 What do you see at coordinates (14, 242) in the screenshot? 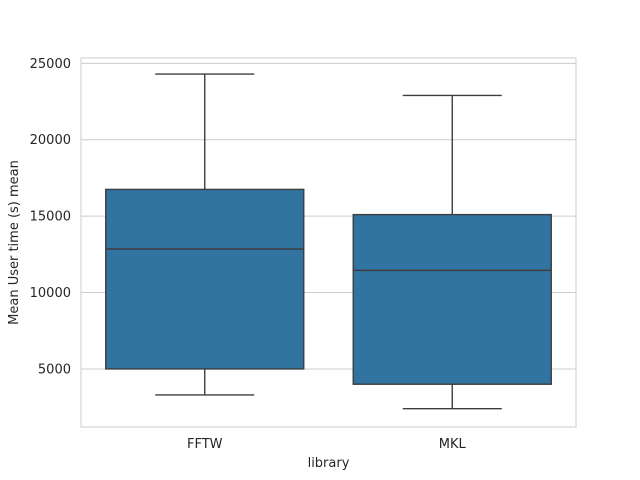
I see `y-axis-label: Mean User time (s) mean` at bounding box center [14, 242].